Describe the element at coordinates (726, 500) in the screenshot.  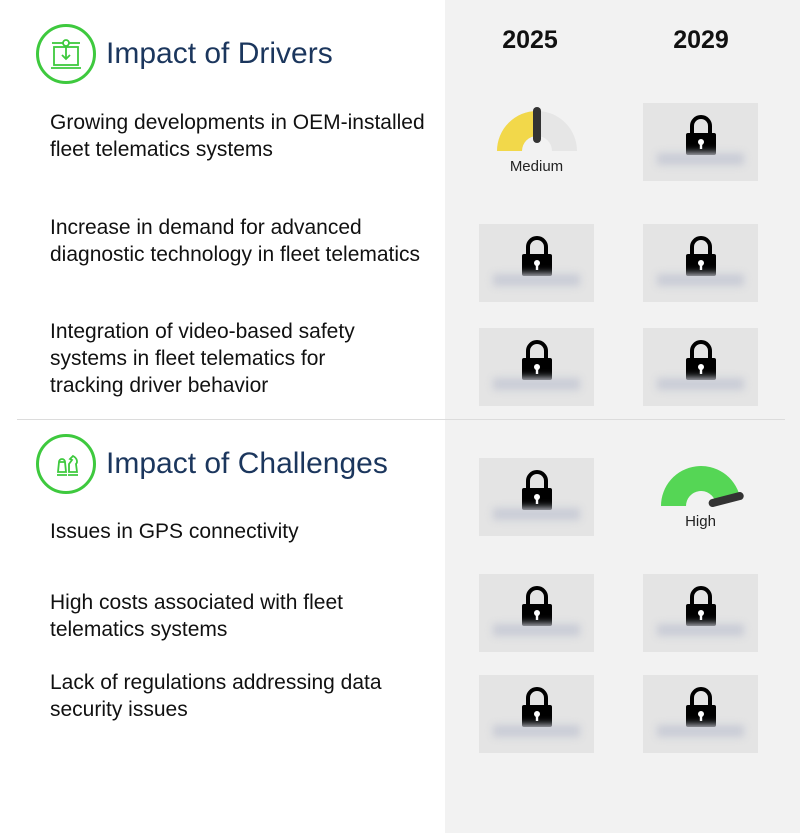
I see `gauge-needle` at that location.